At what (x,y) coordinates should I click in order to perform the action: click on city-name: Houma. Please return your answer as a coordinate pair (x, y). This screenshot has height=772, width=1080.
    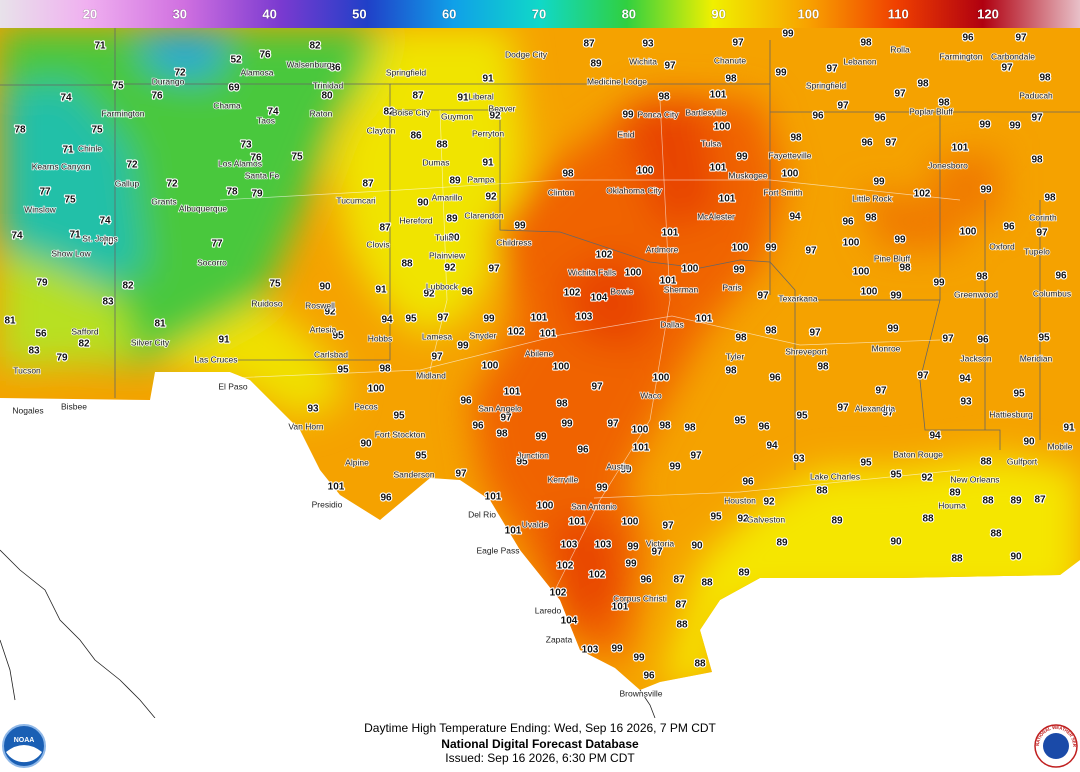
    Looking at the image, I should click on (952, 505).